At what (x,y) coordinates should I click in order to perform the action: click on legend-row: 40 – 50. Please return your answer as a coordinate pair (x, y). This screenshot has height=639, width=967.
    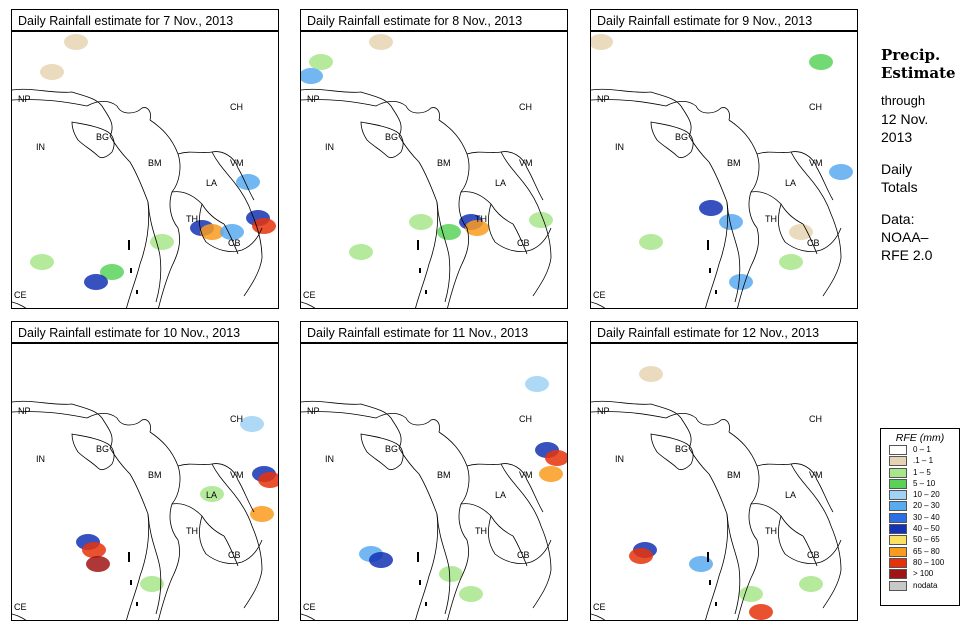
    Looking at the image, I should click on (920, 529).